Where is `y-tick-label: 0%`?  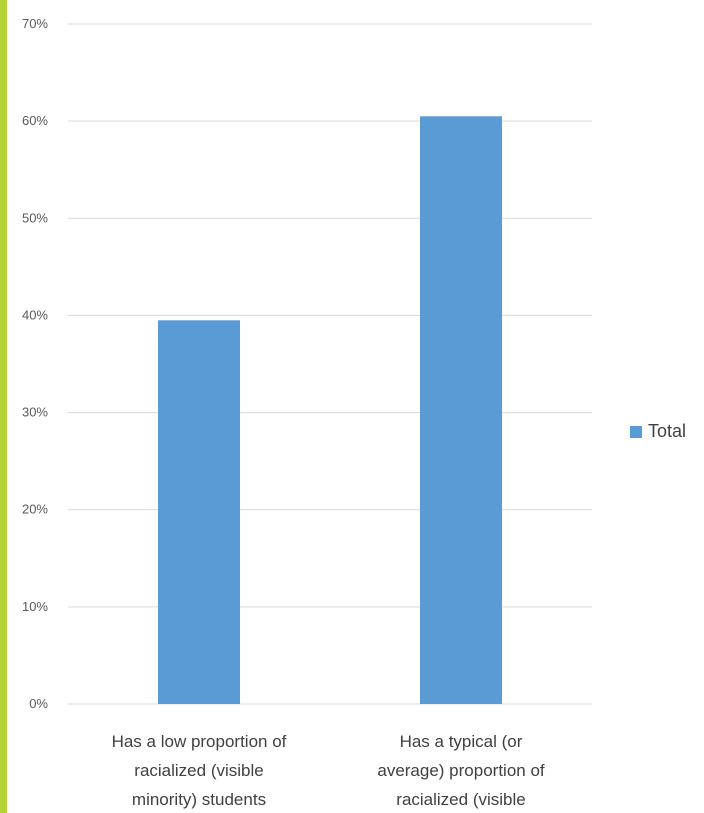
y-tick-label: 0% is located at coordinates (38, 703).